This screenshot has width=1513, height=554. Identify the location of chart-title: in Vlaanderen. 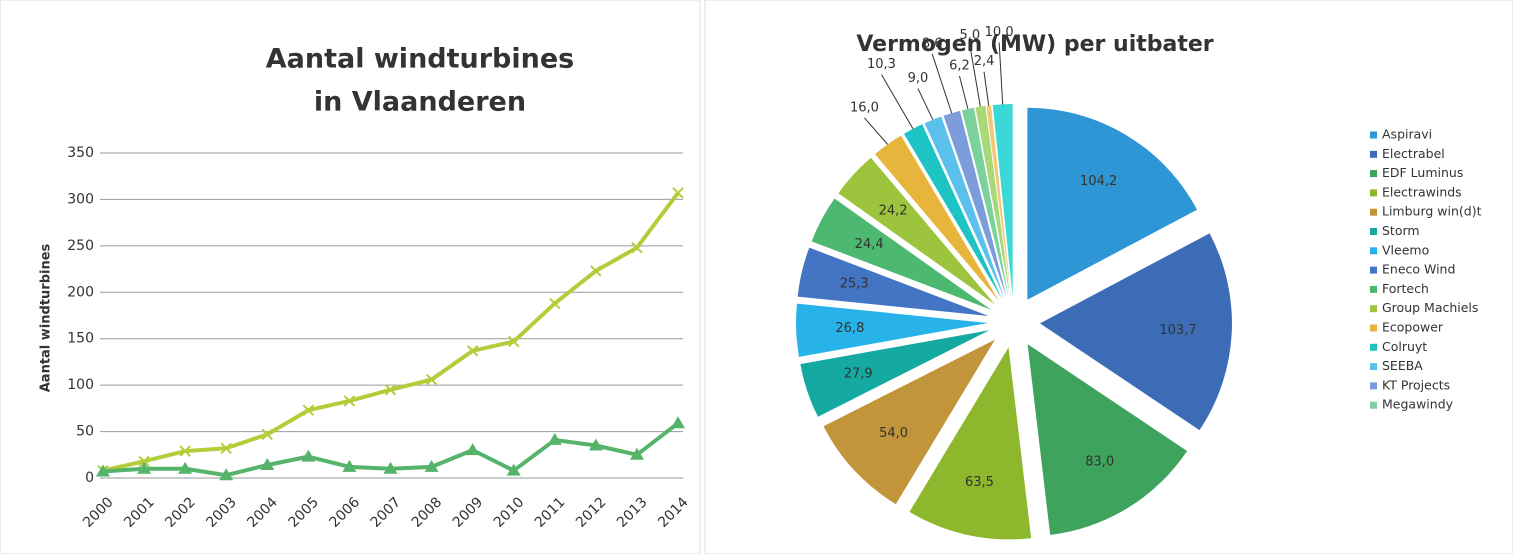
(420, 102).